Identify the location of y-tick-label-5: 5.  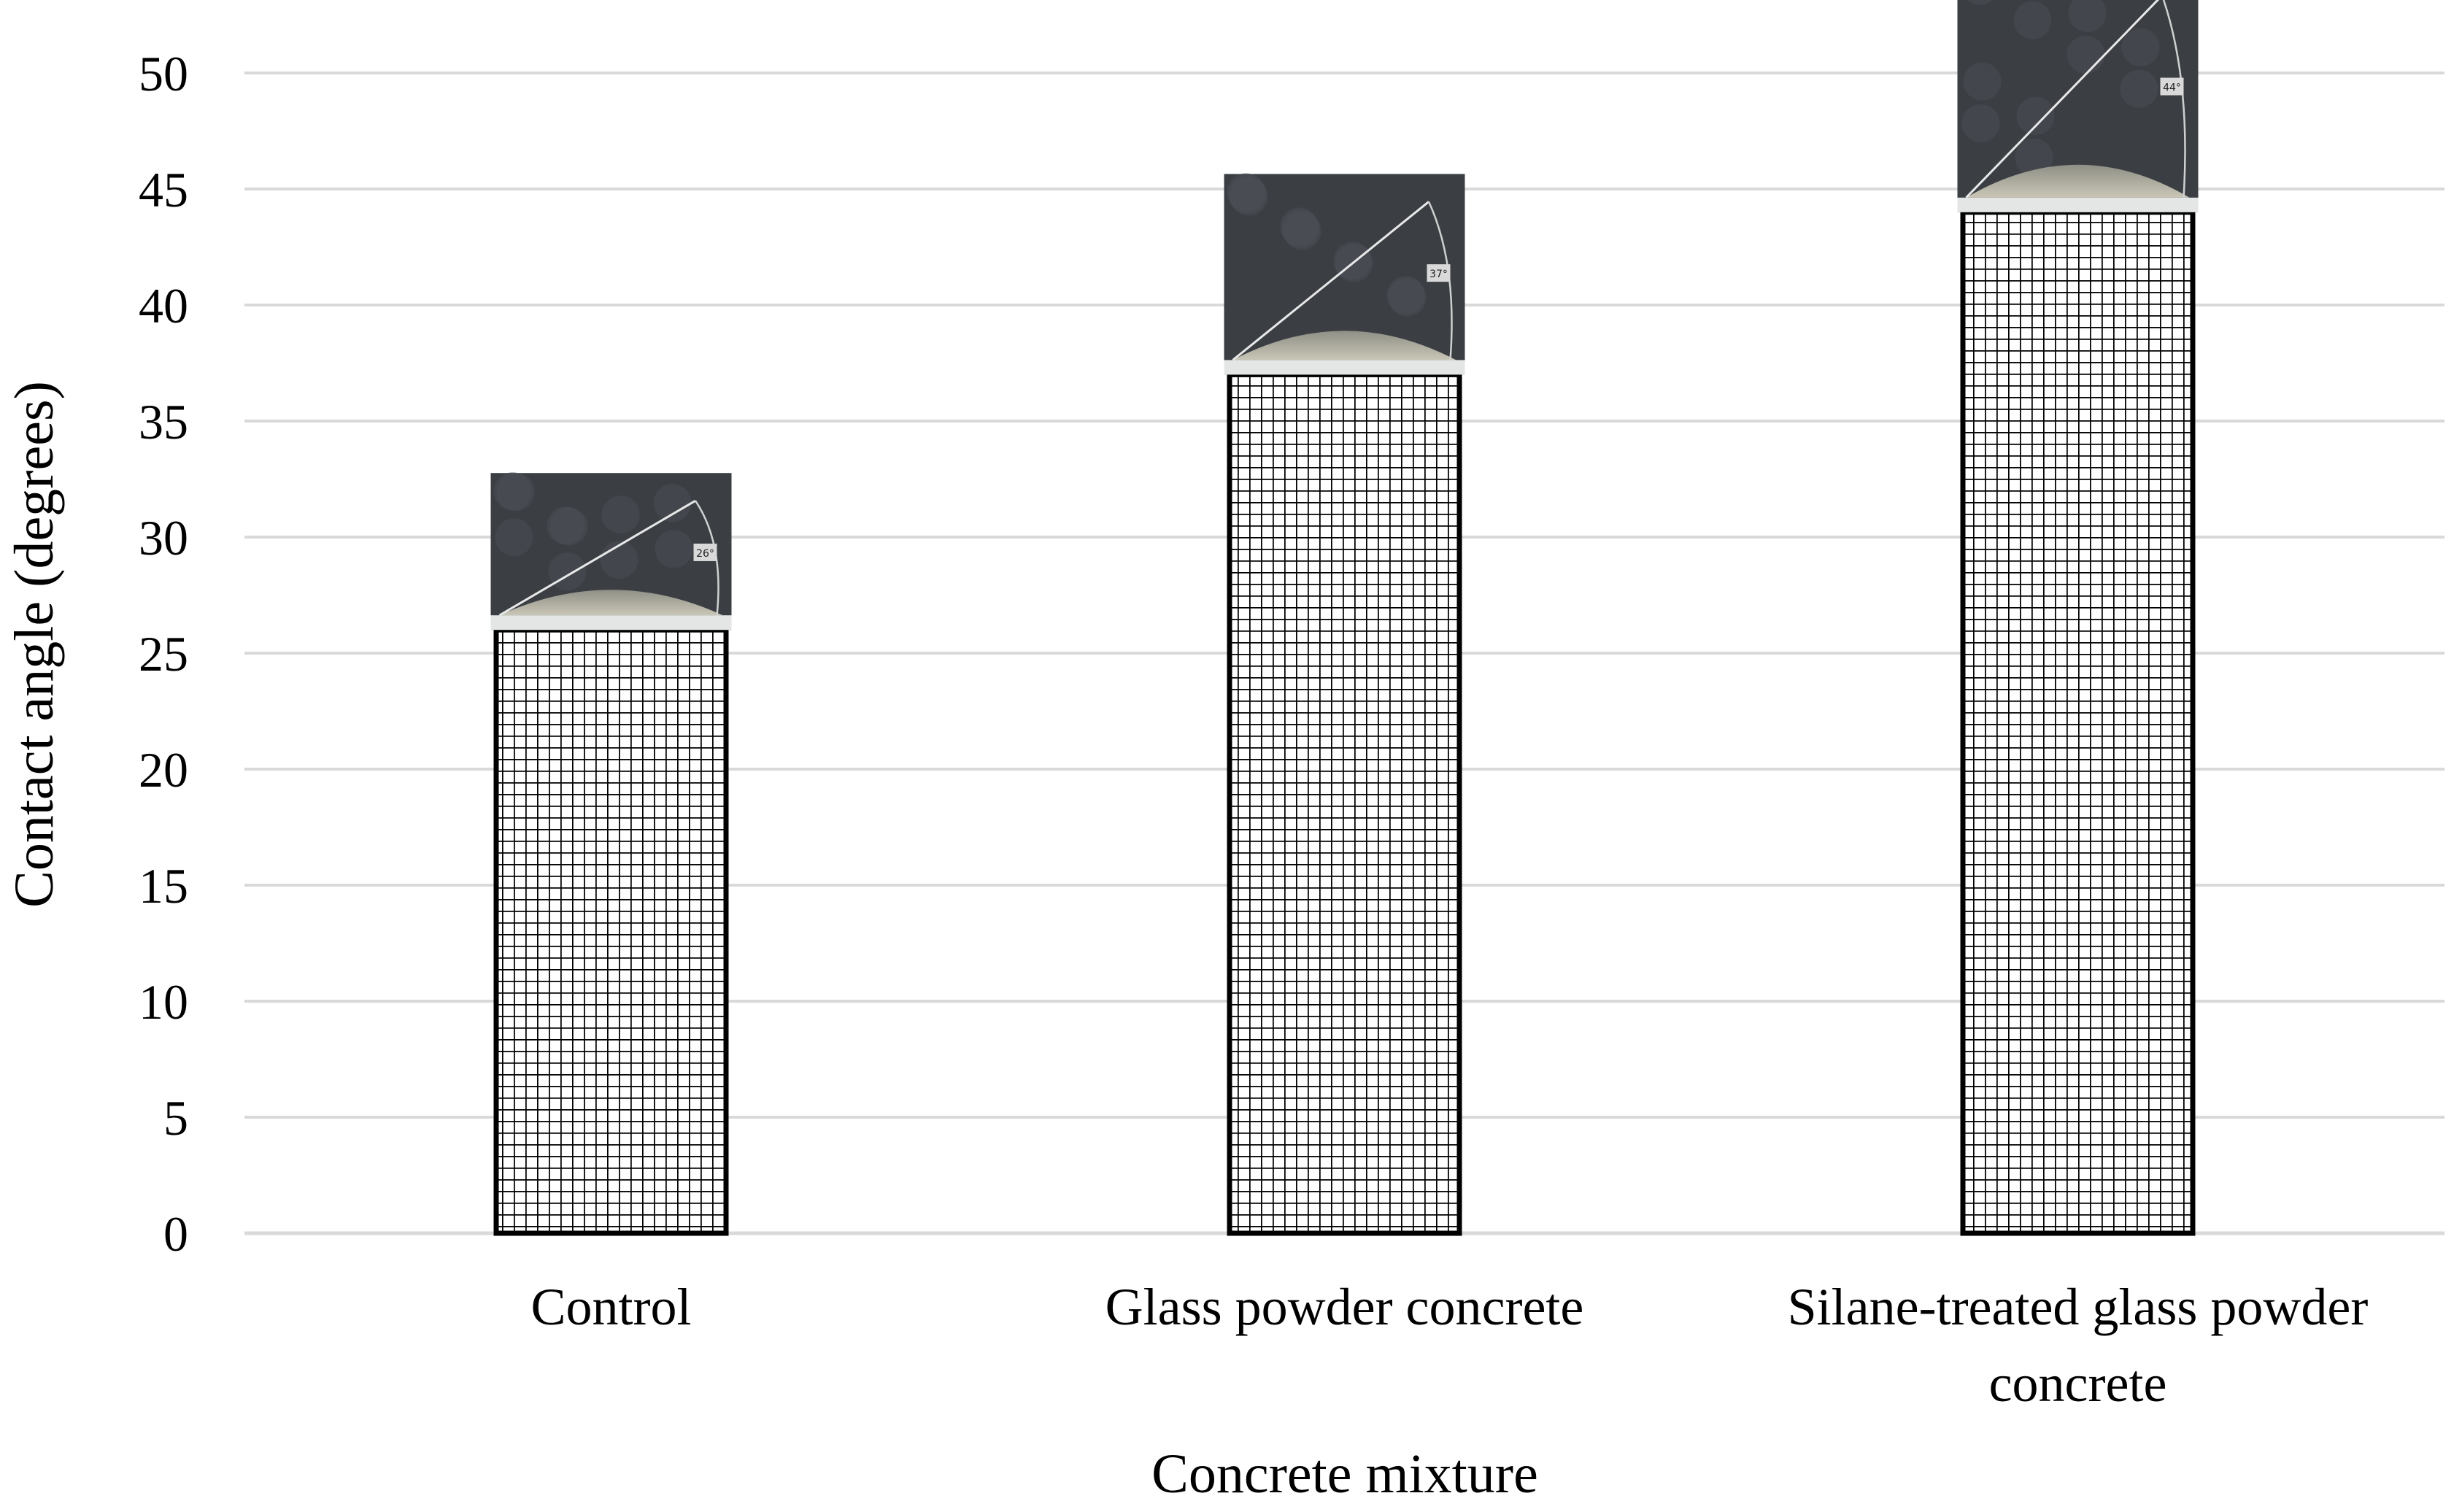
(175, 1118).